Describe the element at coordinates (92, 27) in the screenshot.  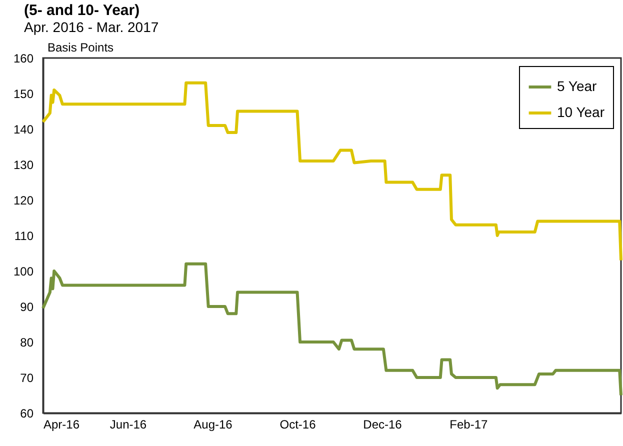
I see `chart-subtitle: Apr. 2016 - Mar. 2017` at that location.